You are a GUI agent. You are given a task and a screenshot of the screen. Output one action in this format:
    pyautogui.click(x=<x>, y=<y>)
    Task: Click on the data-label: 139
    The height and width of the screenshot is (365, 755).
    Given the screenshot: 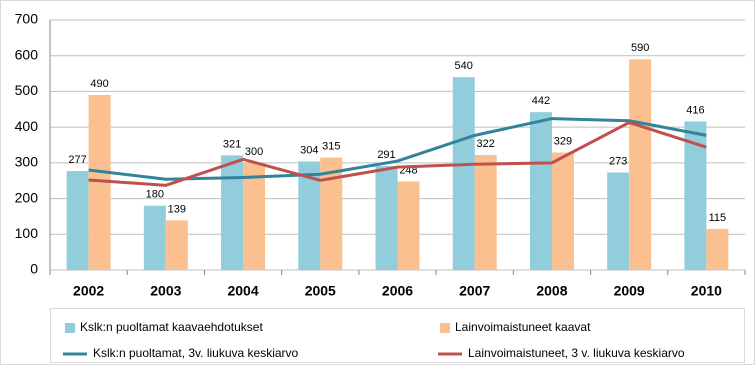 What is the action you would take?
    pyautogui.click(x=177, y=209)
    